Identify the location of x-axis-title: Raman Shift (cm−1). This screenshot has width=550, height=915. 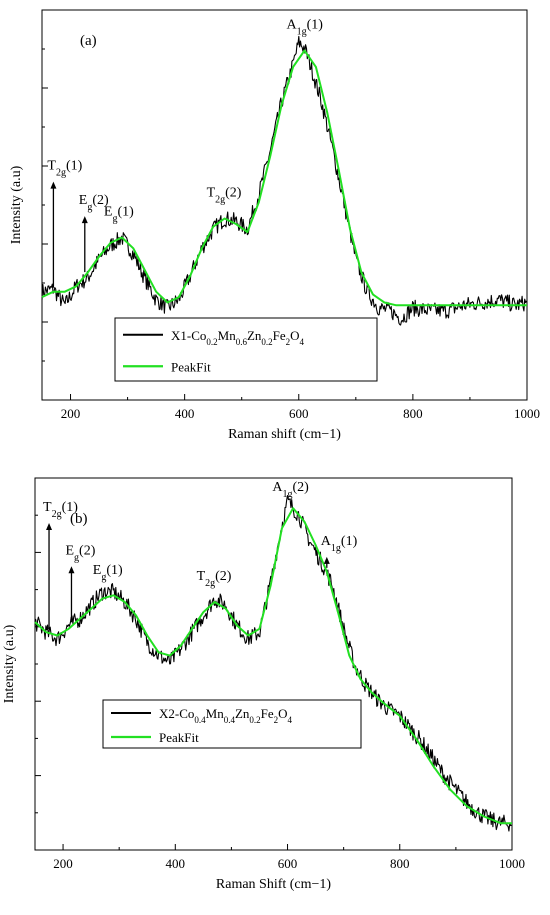
(274, 884).